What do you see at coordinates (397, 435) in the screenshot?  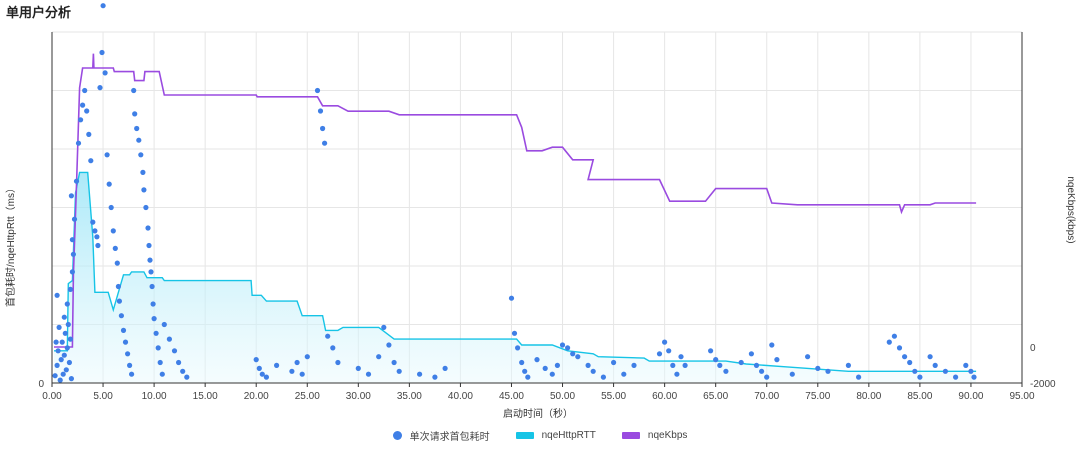 I see `legend-scatter-marker` at bounding box center [397, 435].